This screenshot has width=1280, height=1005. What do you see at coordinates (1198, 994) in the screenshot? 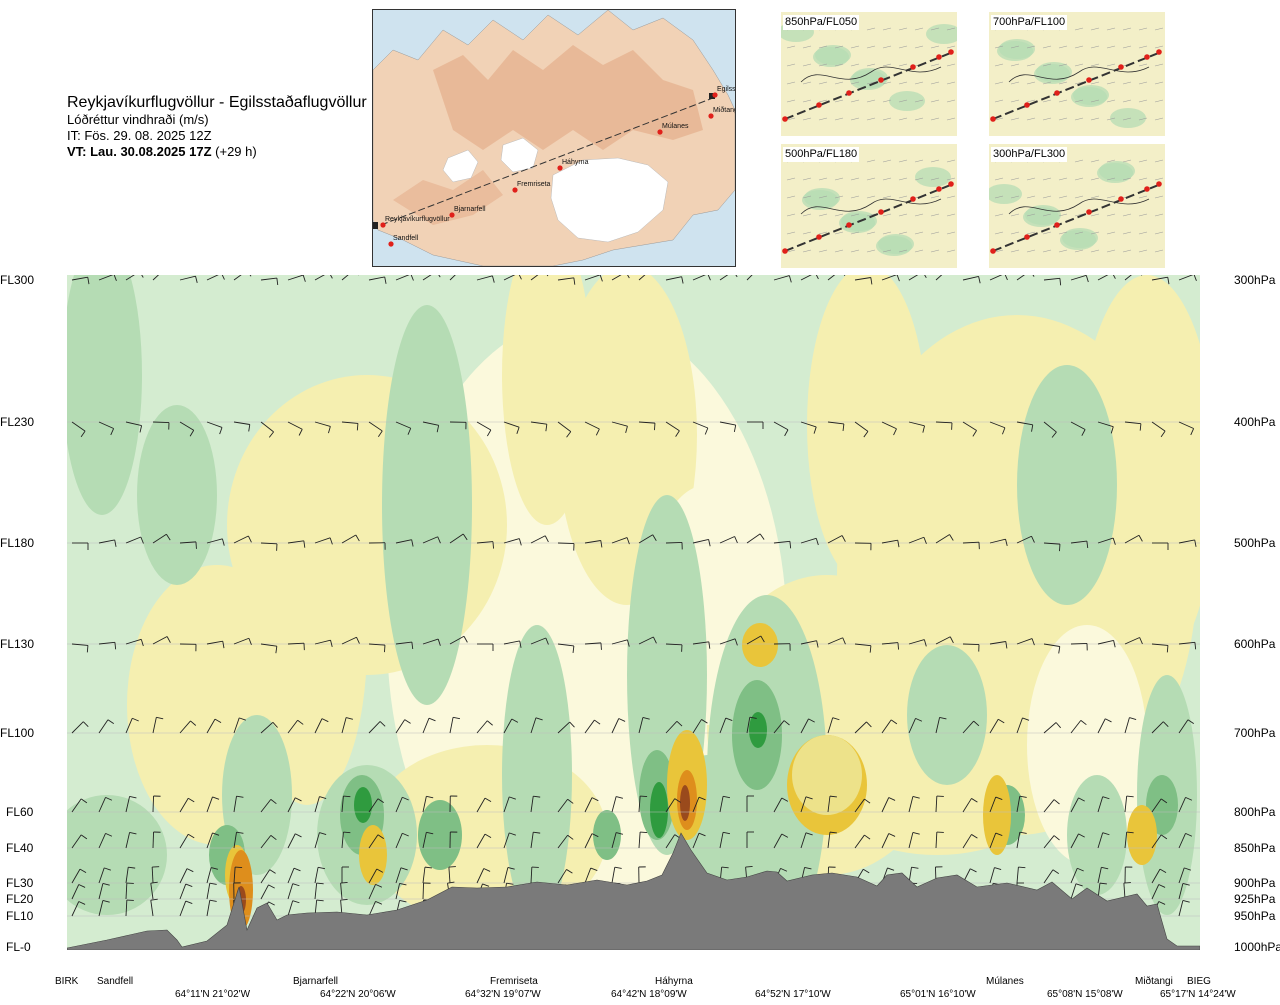
I see `coordinate-label: 65°17'N 14°24'W` at bounding box center [1198, 994].